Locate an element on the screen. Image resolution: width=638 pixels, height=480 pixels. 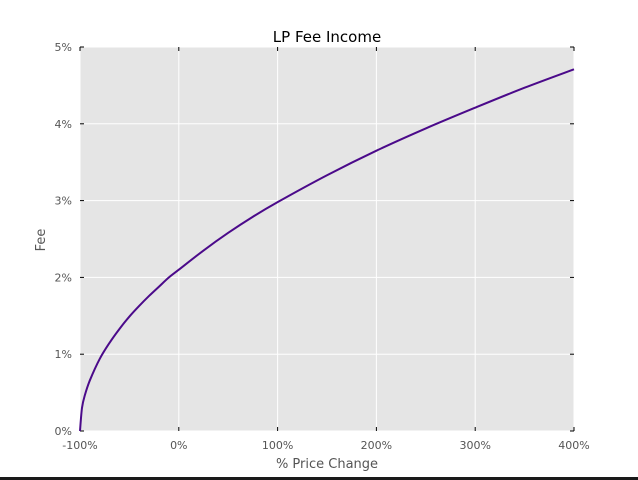
chart-title: LP Fee Income is located at coordinates (327, 37).